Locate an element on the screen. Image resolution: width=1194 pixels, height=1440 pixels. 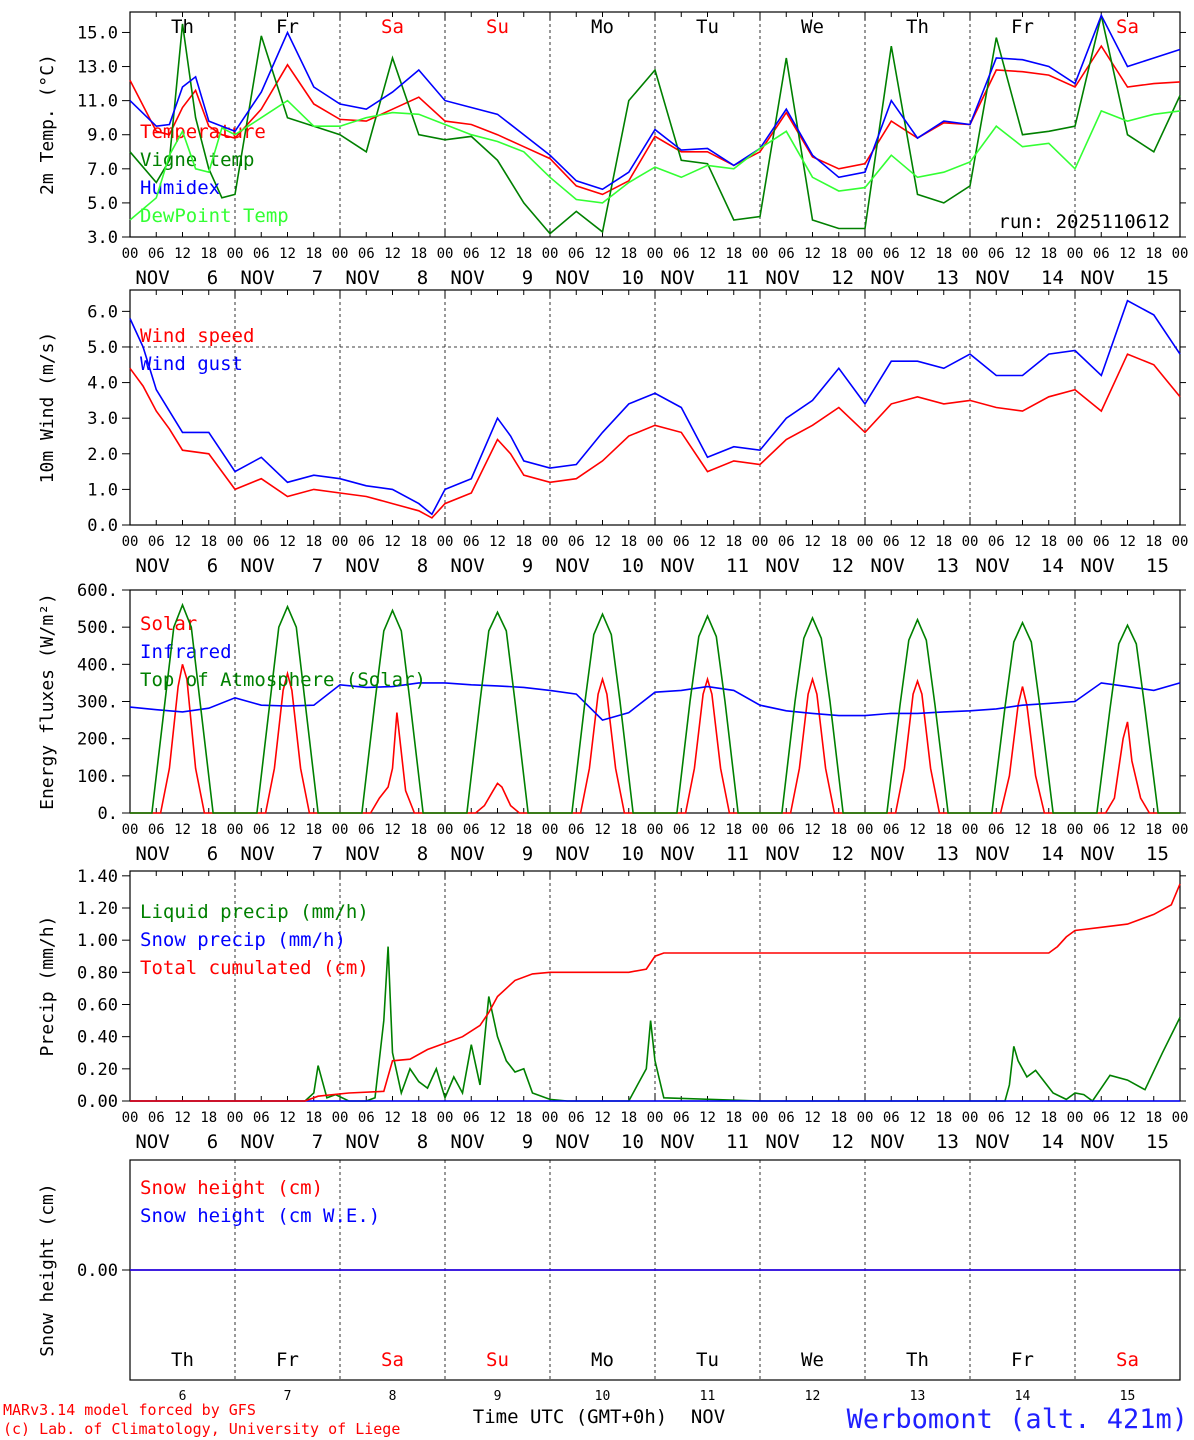
legend-label: Infrared is located at coordinates (186, 652).